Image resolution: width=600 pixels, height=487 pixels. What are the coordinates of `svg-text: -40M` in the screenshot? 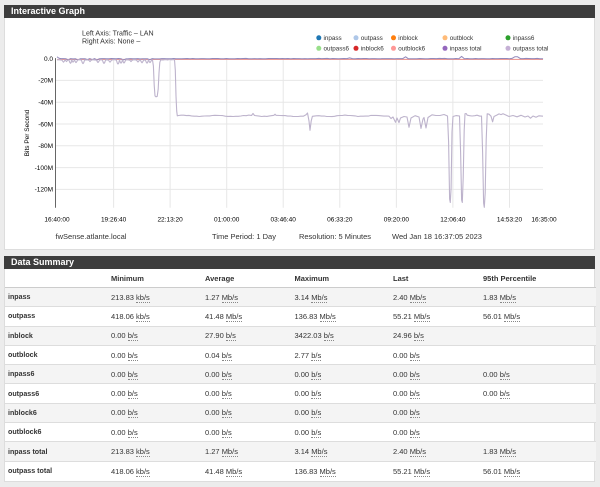 It's located at (45, 103).